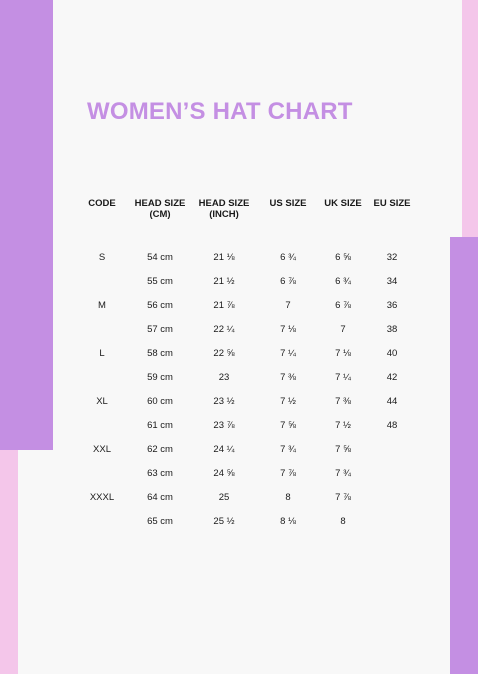 The width and height of the screenshot is (478, 674). I want to click on column-header-us-size: US SIZE, so click(288, 203).